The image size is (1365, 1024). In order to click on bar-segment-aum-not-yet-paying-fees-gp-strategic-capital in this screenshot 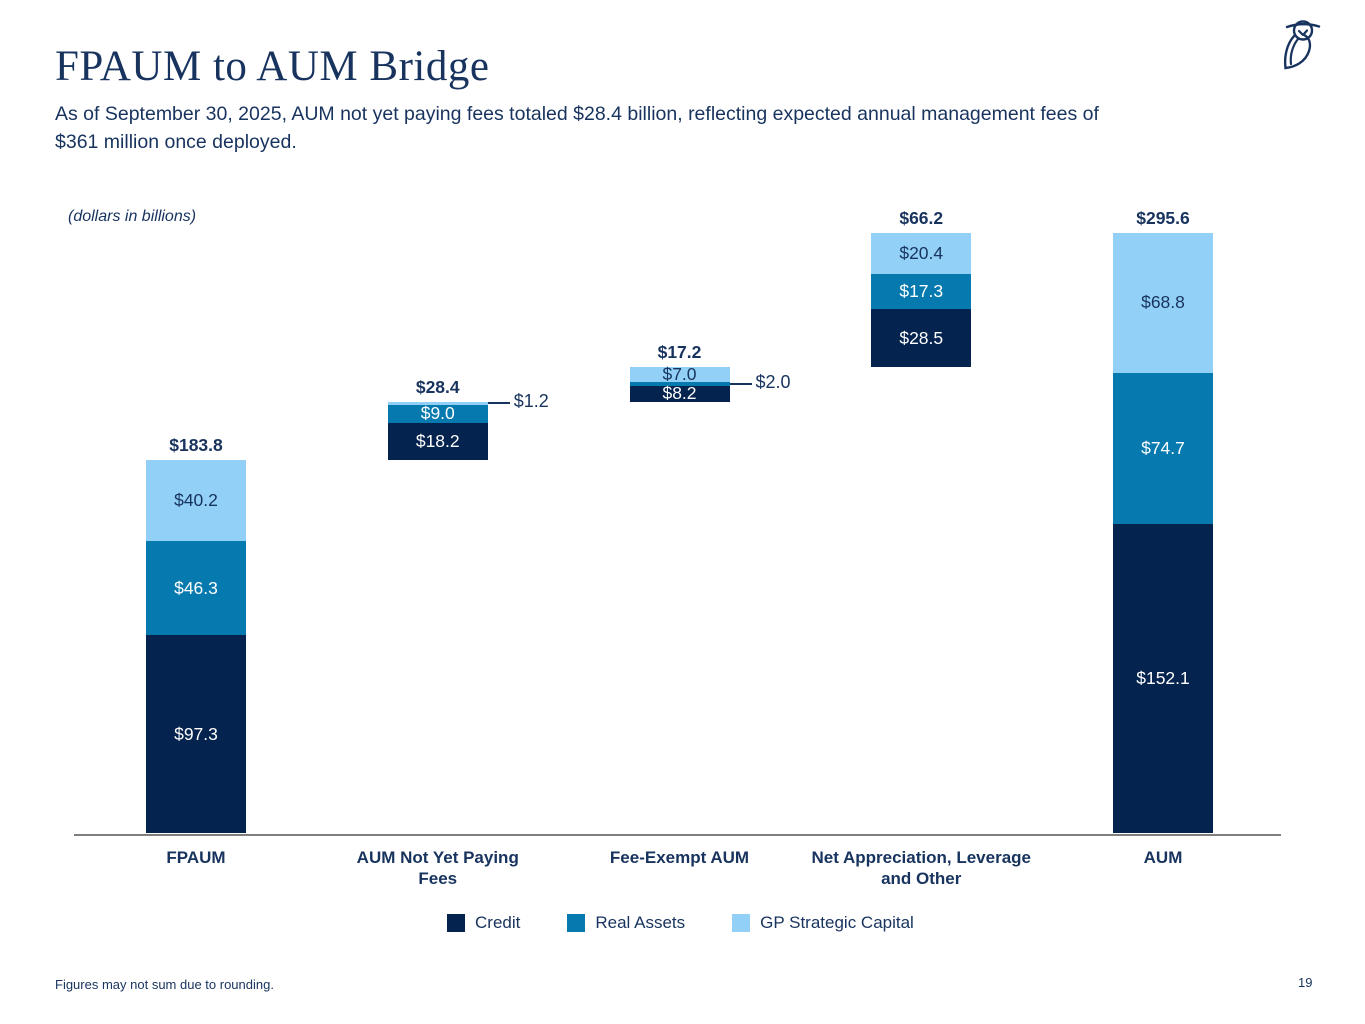, I will do `click(437, 403)`.